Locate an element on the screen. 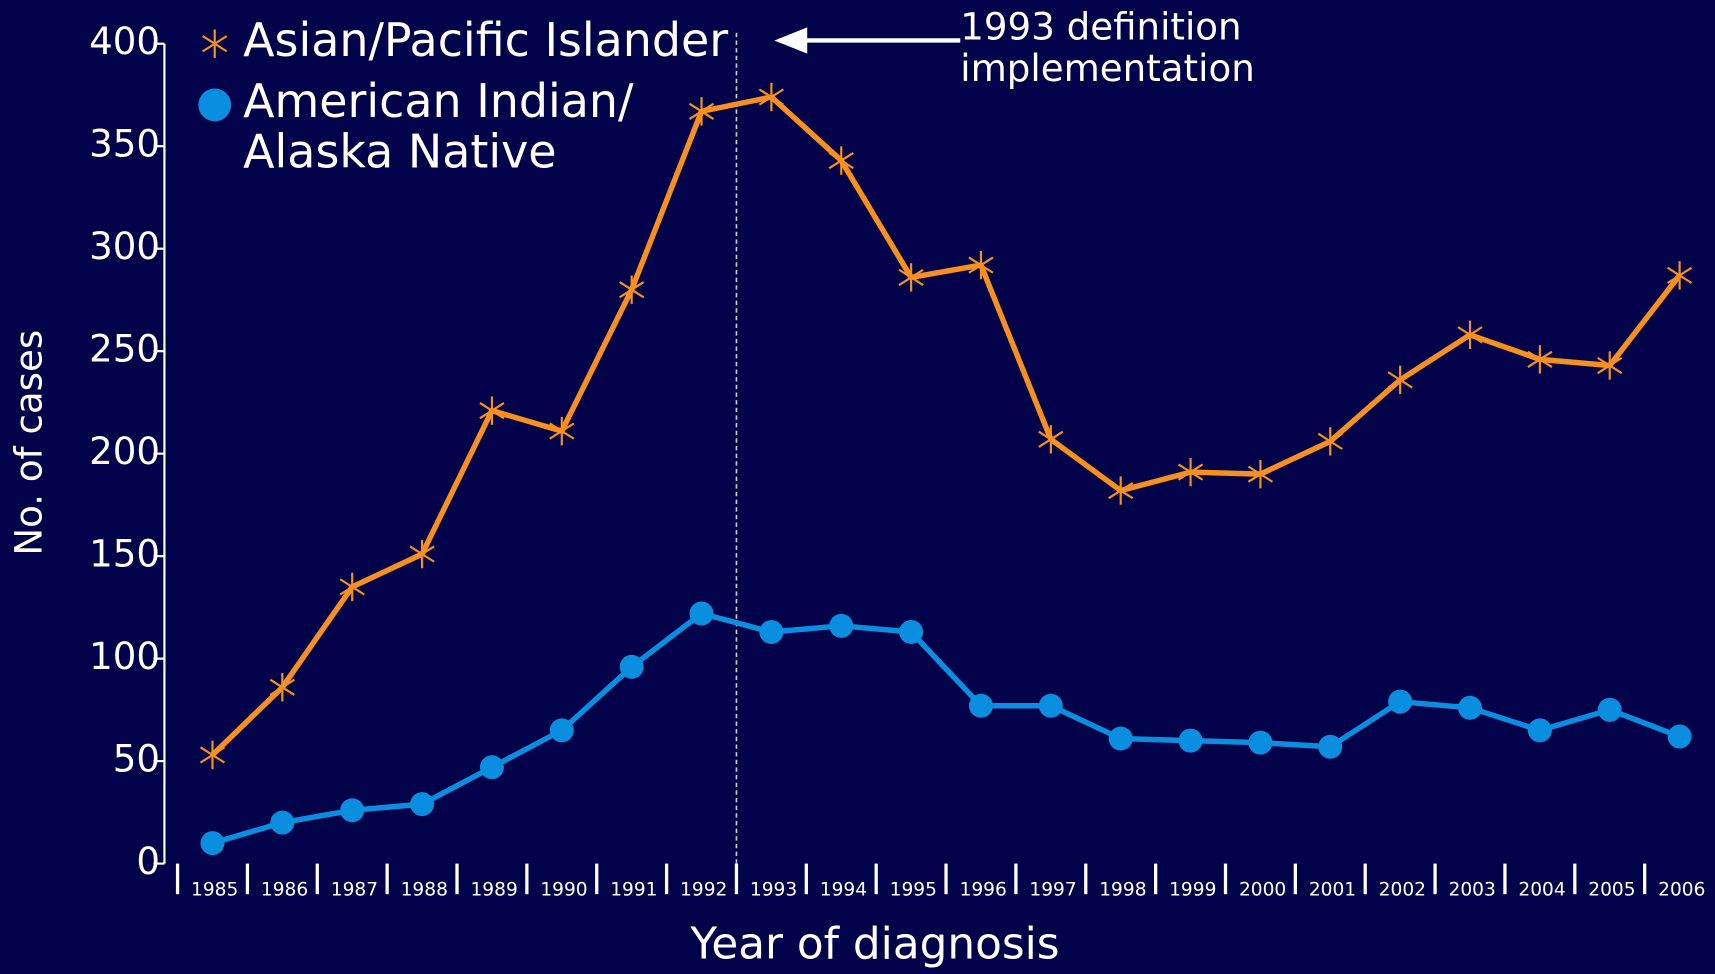 Image resolution: width=1715 pixels, height=974 pixels. legend-entry: American Indian/ Alaska Native is located at coordinates (438, 127).